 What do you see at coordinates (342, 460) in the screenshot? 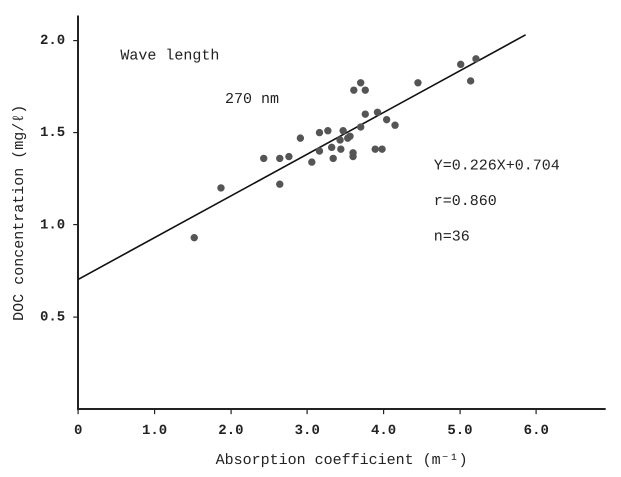
I see `x-axis-title: Absorption coefficient (m⁻¹)` at bounding box center [342, 460].